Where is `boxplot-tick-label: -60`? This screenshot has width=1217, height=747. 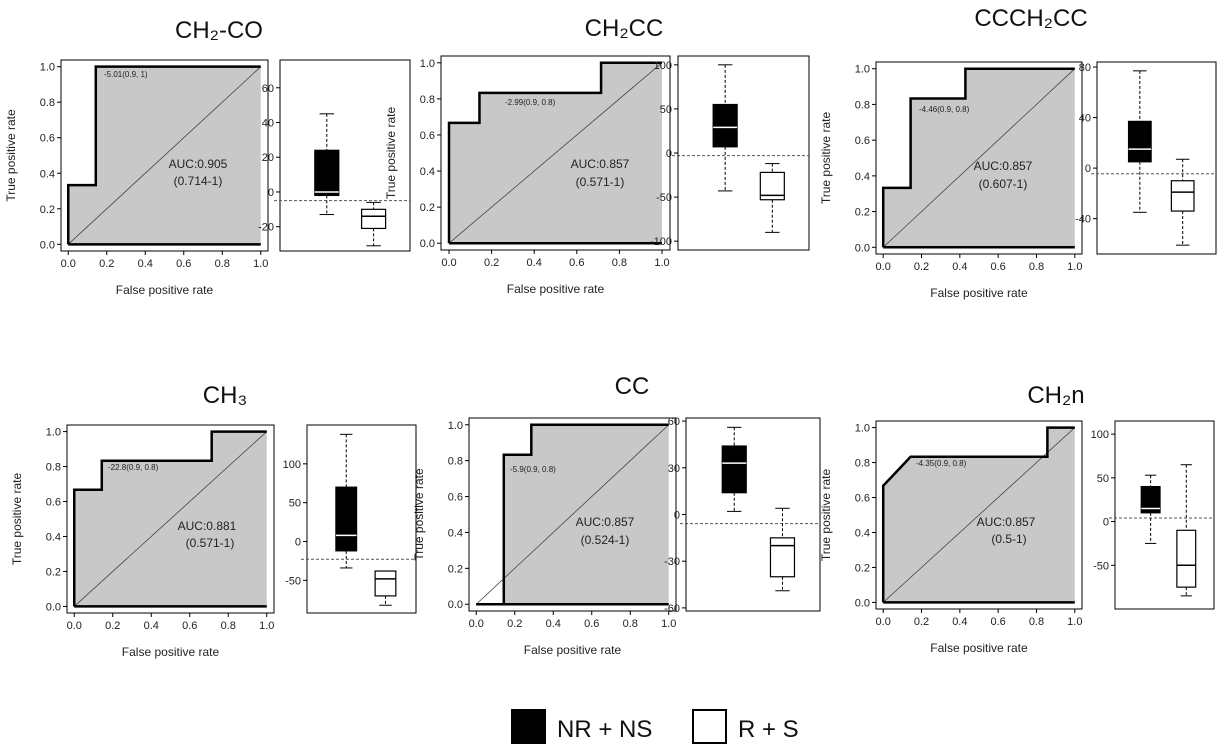 boxplot-tick-label: -60 is located at coordinates (672, 609).